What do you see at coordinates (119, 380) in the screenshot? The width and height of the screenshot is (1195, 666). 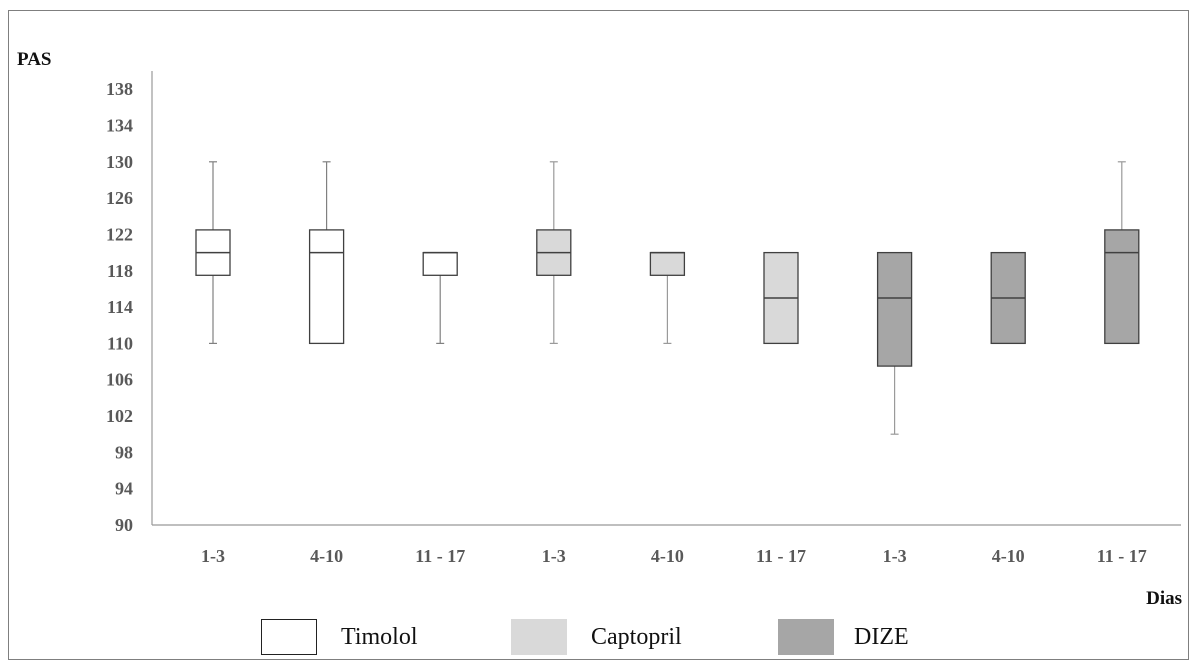 I see `y-tick-label: 106` at bounding box center [119, 380].